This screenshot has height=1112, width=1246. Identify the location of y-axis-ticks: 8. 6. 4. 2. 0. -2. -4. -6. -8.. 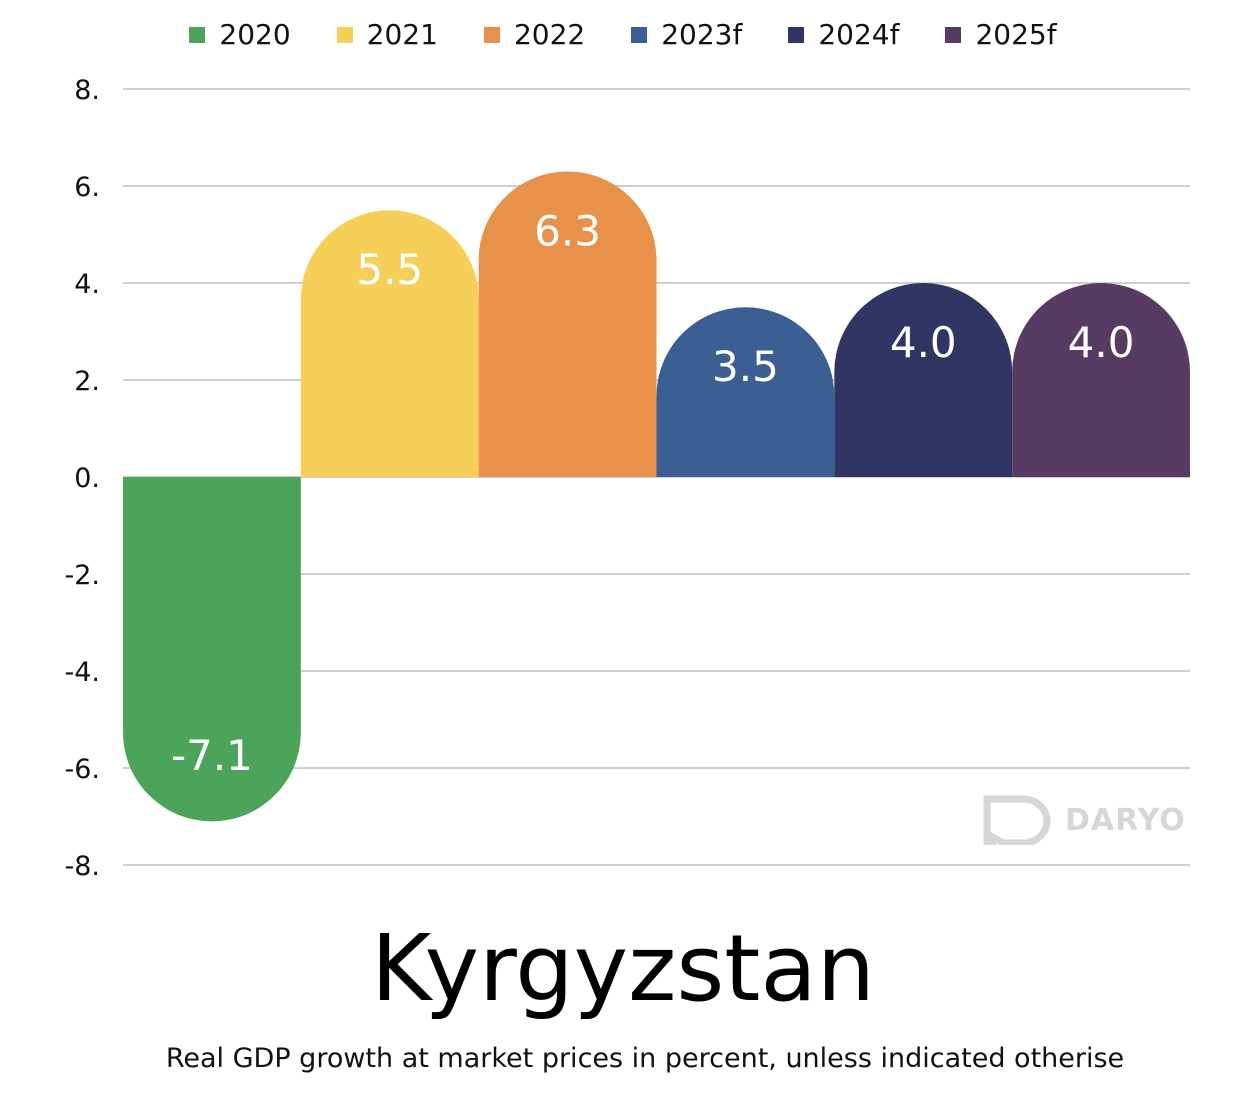
(82, 478).